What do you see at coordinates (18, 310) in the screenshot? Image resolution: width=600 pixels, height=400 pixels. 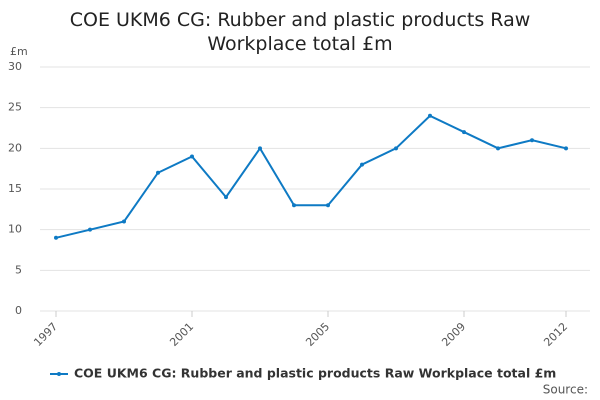 I see `y-tick-label: 0` at bounding box center [18, 310].